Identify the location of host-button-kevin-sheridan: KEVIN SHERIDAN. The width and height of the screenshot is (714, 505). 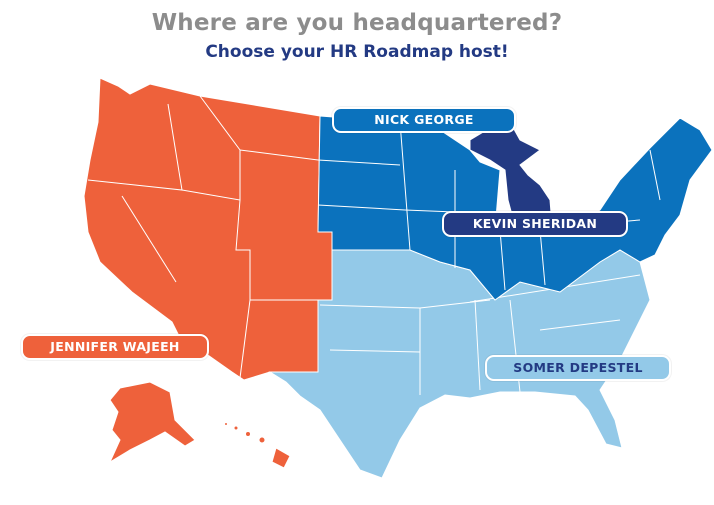
(535, 224).